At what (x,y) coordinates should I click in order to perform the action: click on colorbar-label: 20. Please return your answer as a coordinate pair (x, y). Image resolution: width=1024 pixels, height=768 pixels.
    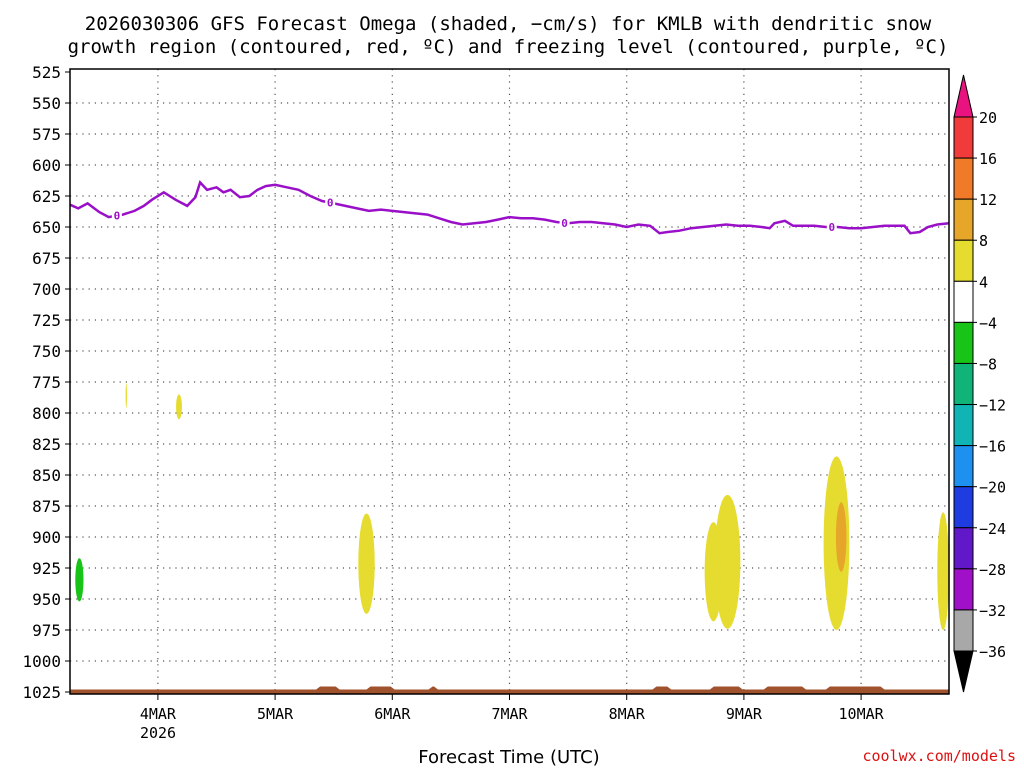
    Looking at the image, I should click on (988, 118).